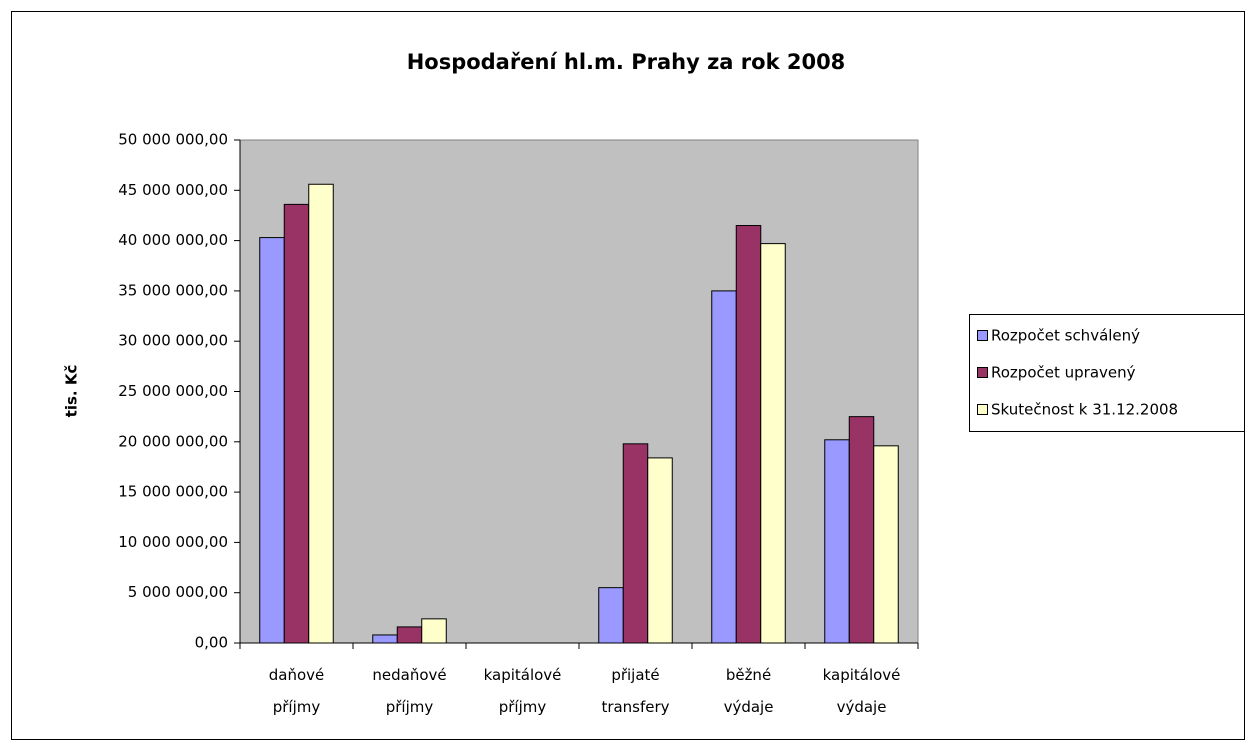  Describe the element at coordinates (626, 62) in the screenshot. I see `chart-title: Hospodaření hl.m. Prahy za rok 2008` at that location.